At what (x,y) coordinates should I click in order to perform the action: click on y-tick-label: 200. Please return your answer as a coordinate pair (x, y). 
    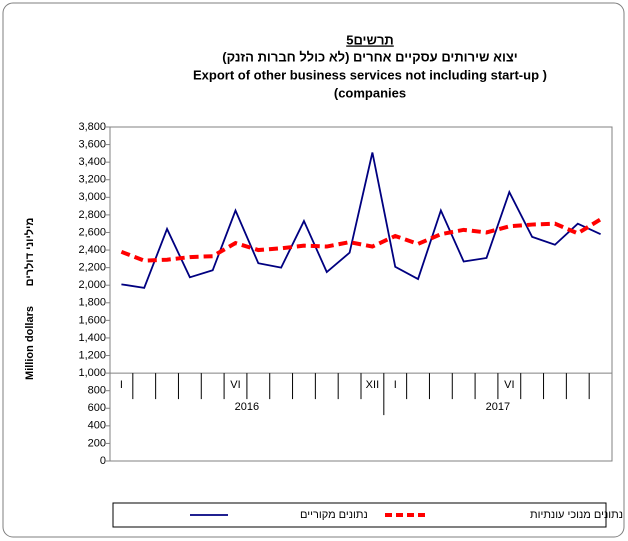
    Looking at the image, I should click on (97, 443).